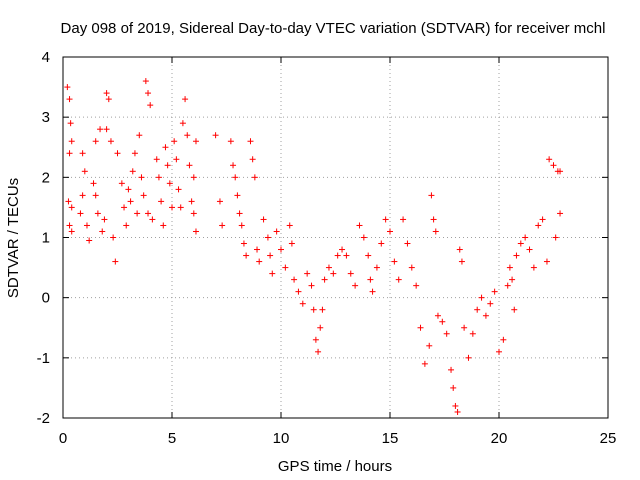  What do you see at coordinates (335, 466) in the screenshot?
I see `x-axis-title: GPS time / hours` at bounding box center [335, 466].